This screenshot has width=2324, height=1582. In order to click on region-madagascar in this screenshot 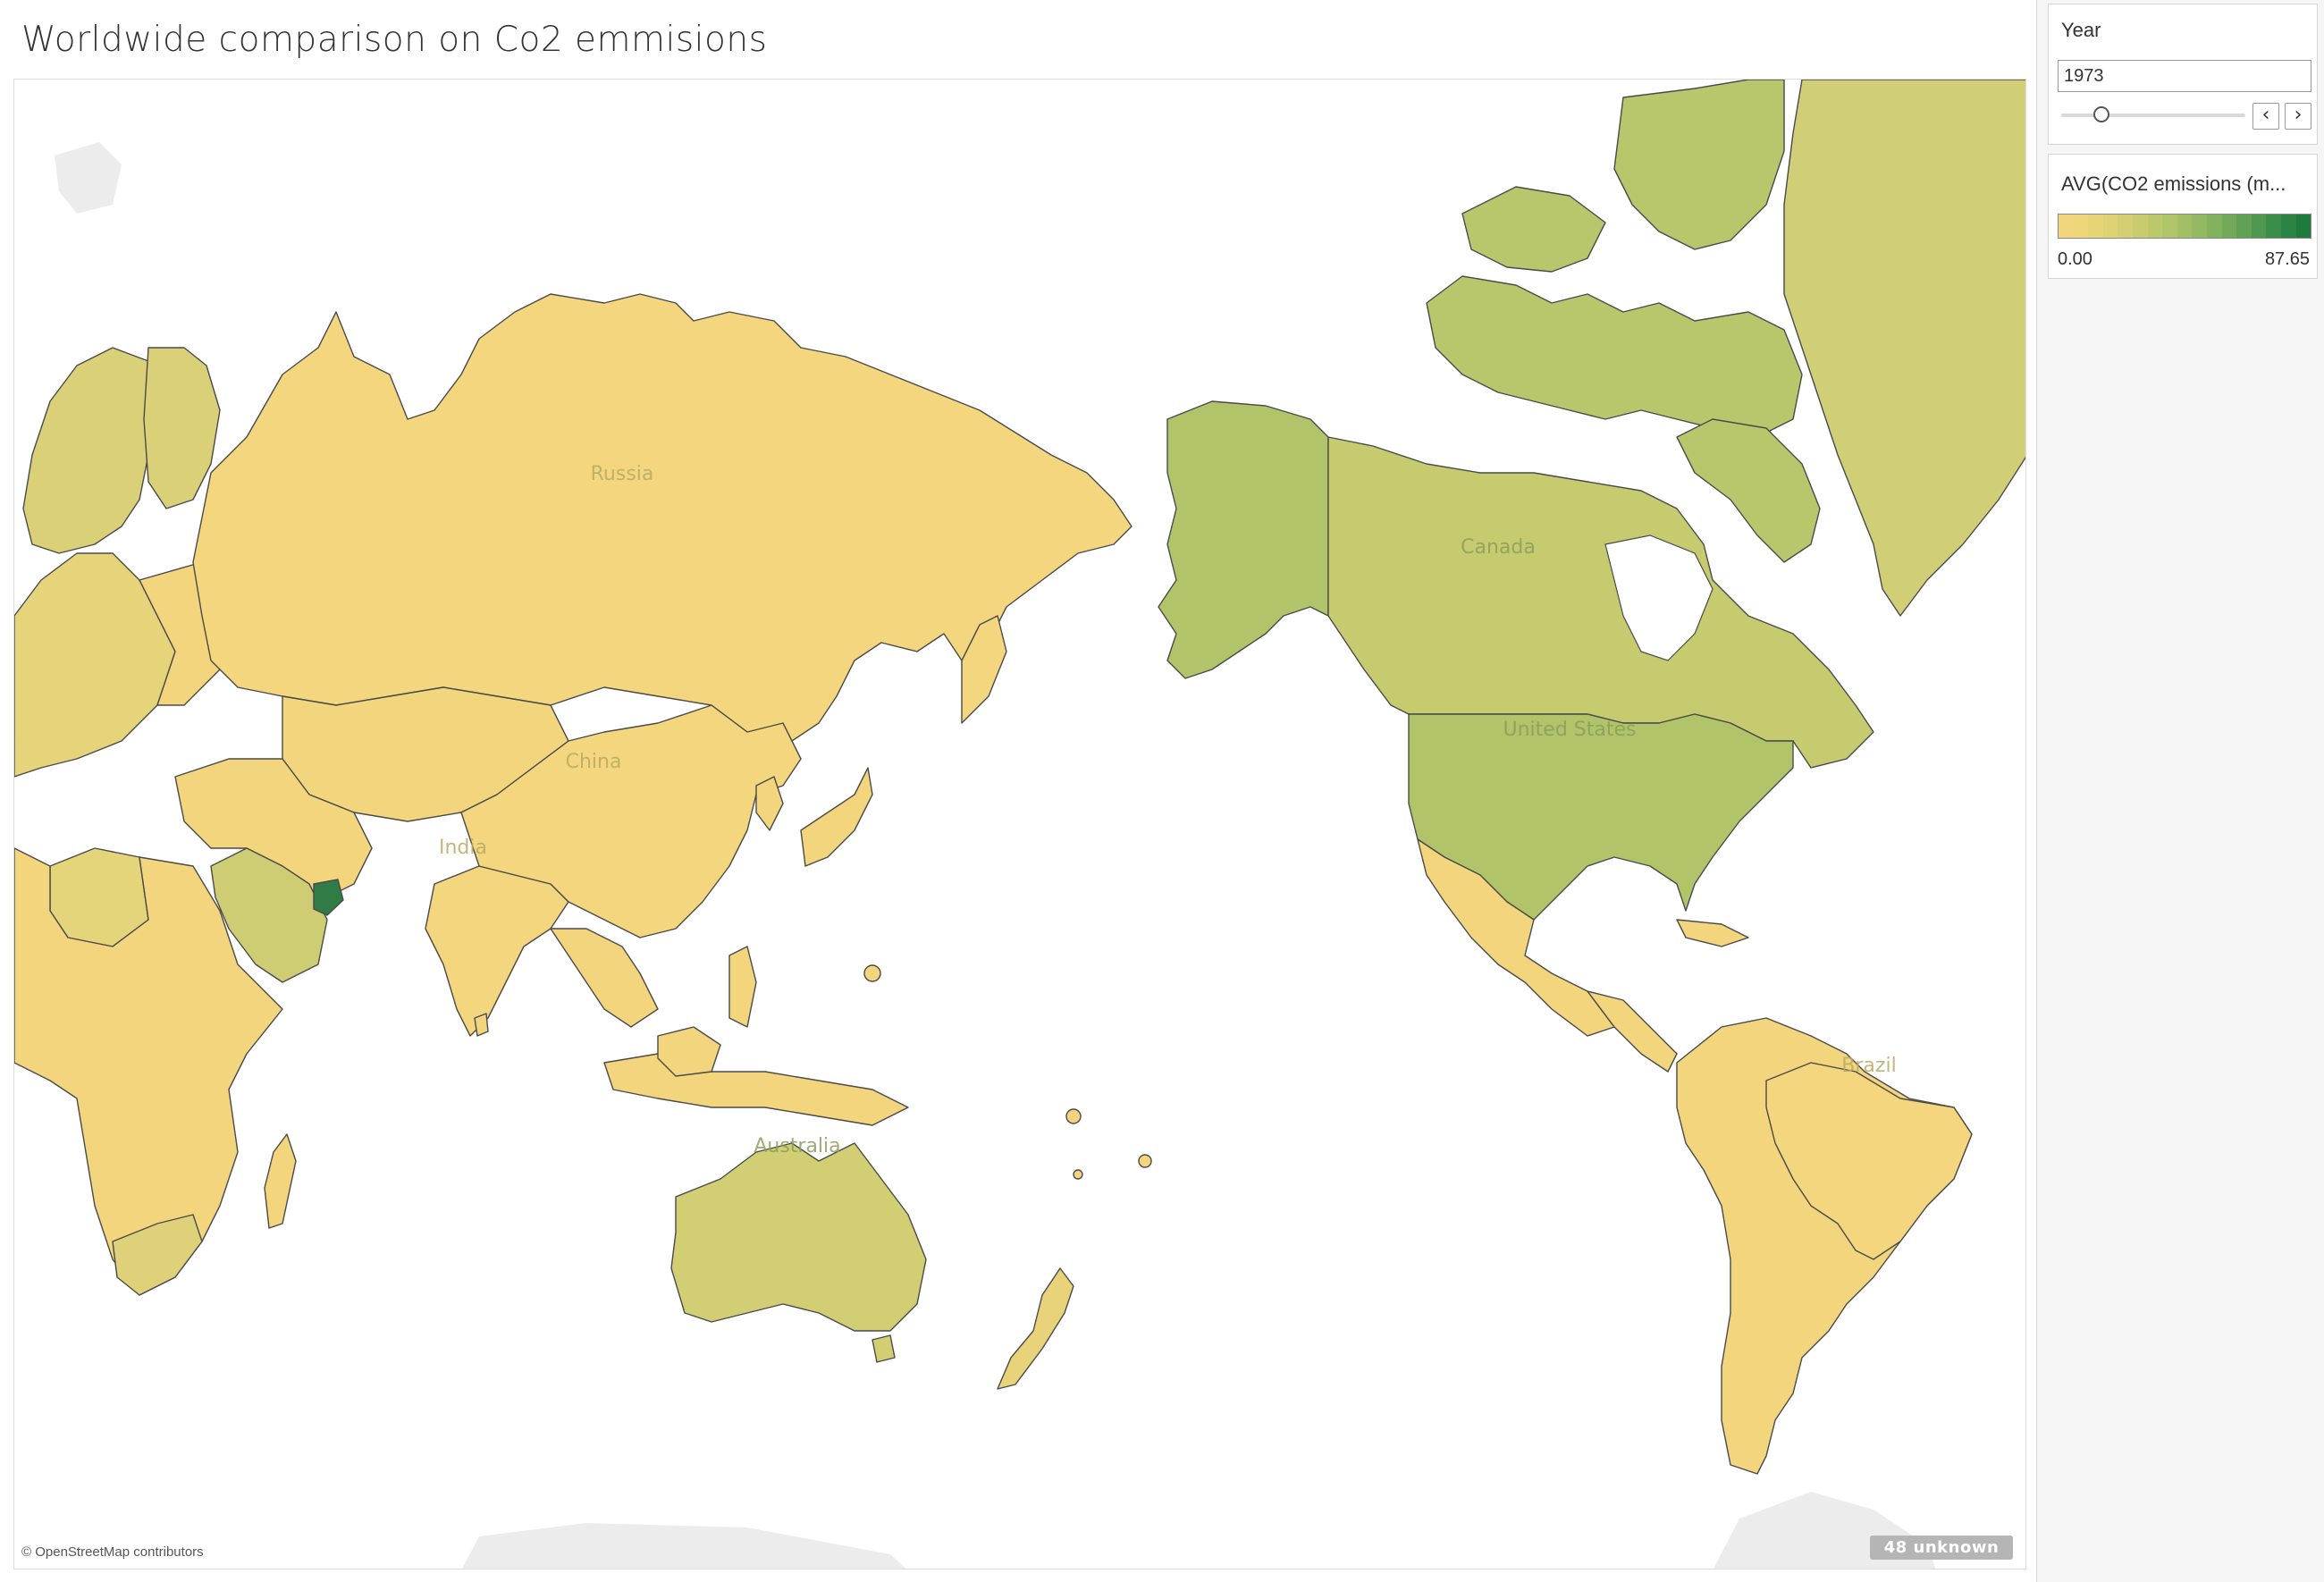, I will do `click(281, 1181)`.